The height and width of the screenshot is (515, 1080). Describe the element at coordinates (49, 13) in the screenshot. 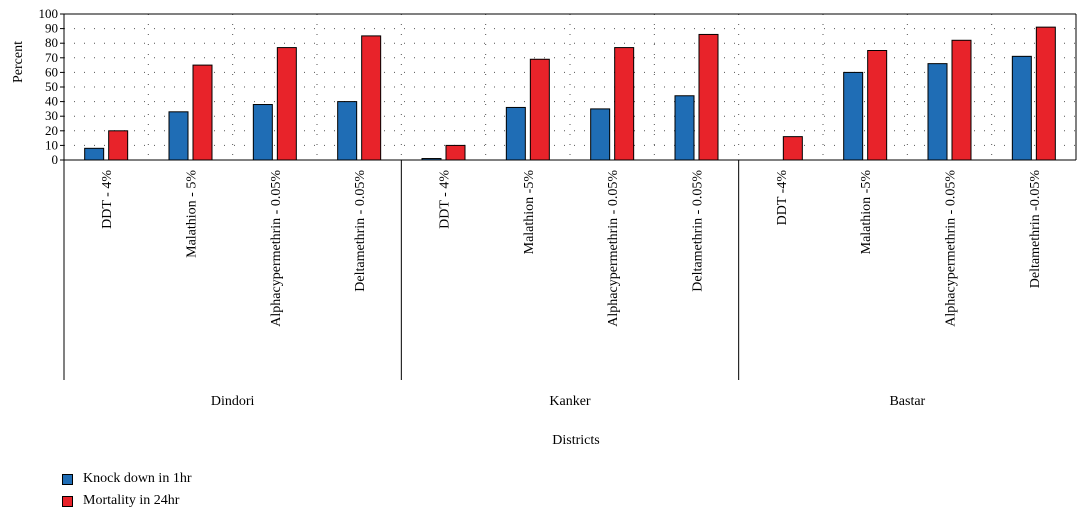

I see `y-tick-label: 100` at that location.